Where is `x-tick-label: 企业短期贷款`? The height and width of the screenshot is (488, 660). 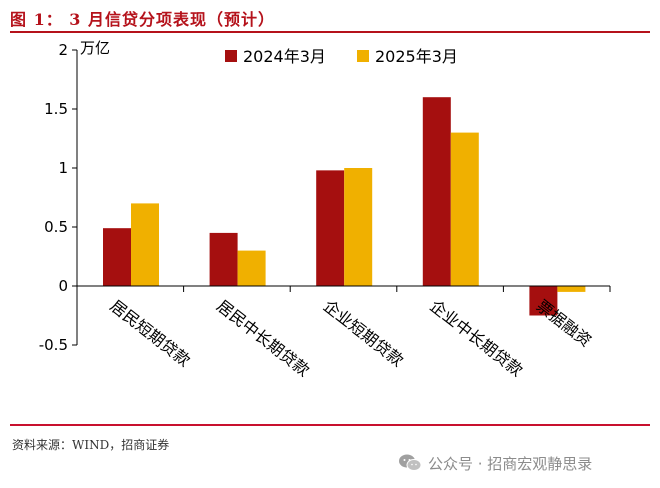 x-tick-label: 企业短期贷款 is located at coordinates (363, 333).